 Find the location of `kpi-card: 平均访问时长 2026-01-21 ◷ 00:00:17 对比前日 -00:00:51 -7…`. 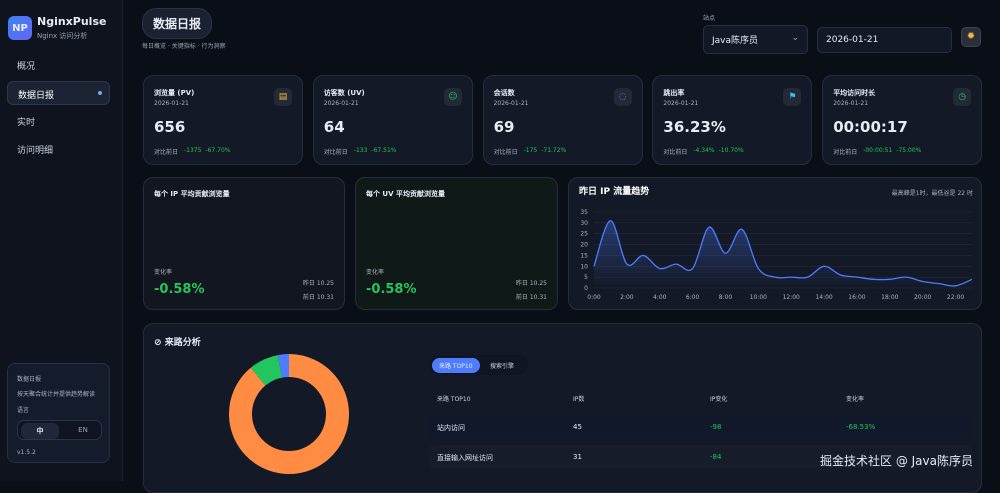

kpi-card: 平均访问时长 2026-01-21 ◷ 00:00:17 对比前日 -00:00:51 -7… is located at coordinates (902, 120).